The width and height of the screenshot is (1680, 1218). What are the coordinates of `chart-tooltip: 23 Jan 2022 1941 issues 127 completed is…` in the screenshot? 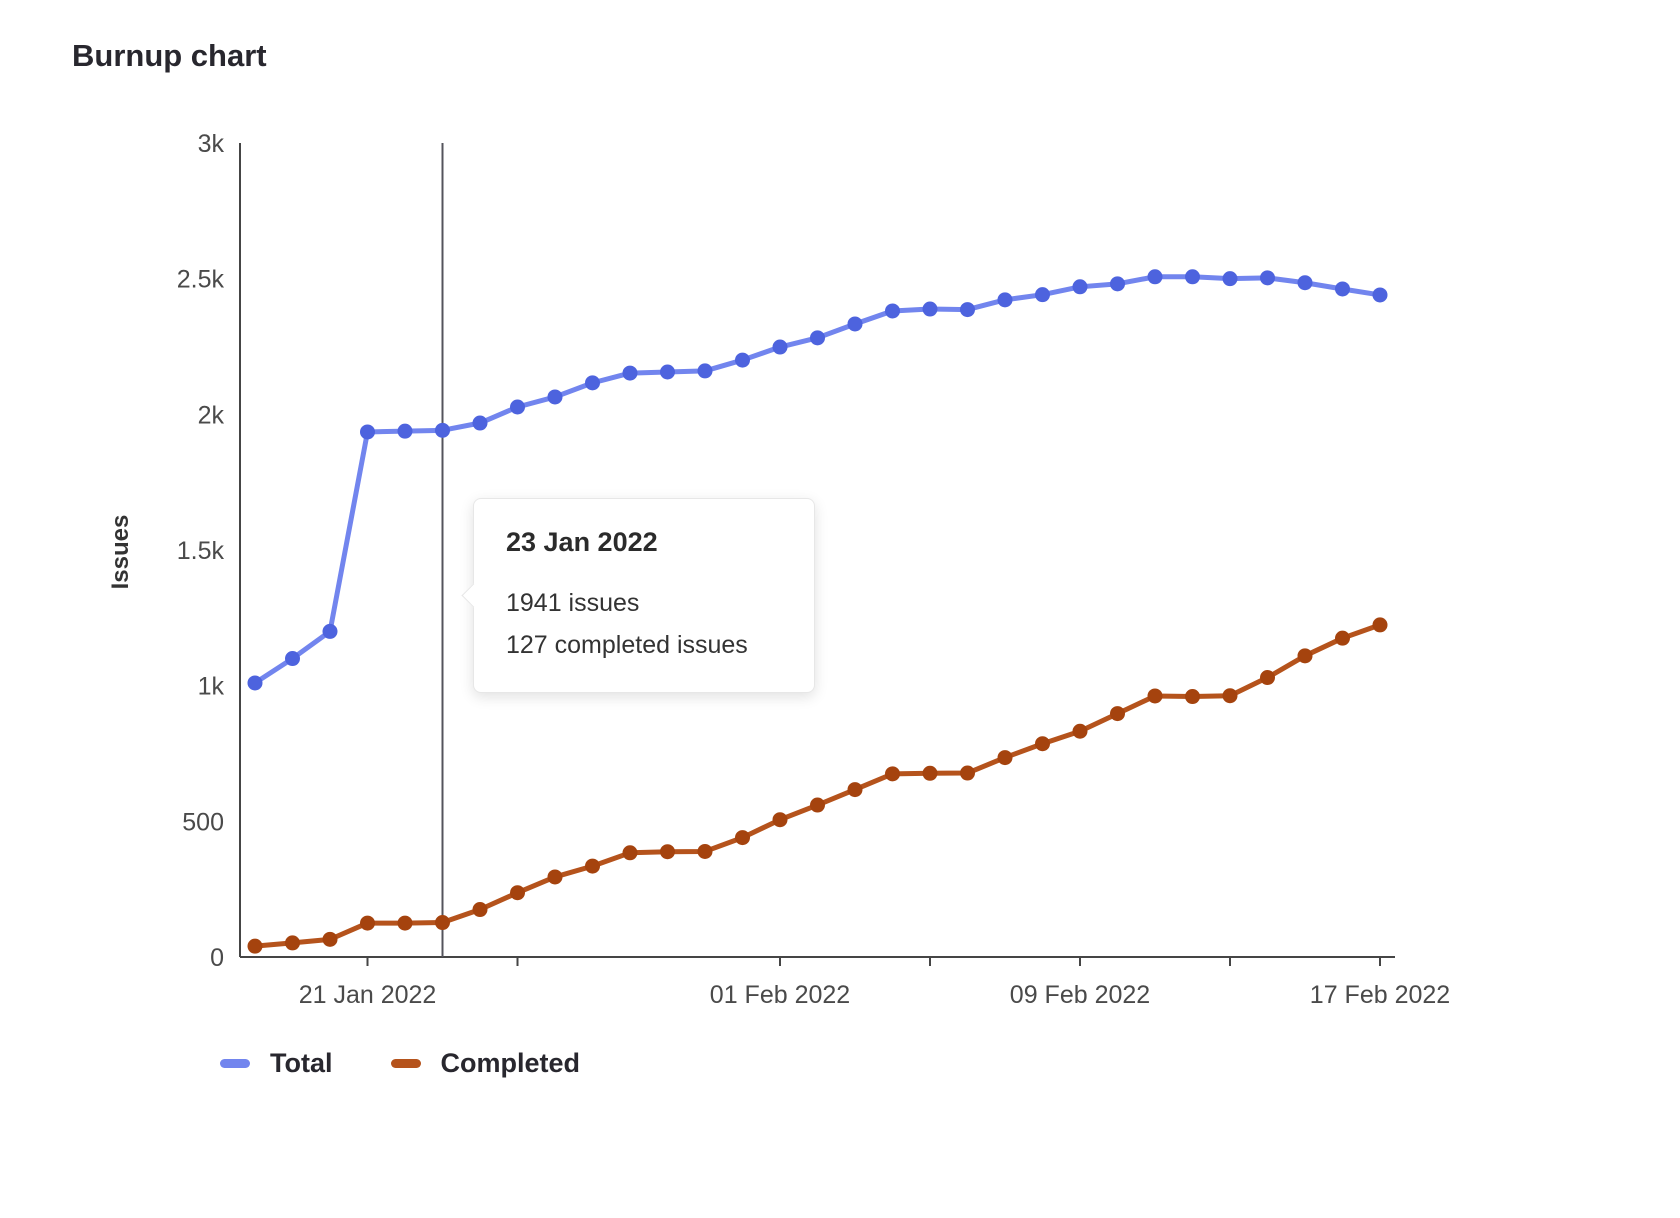 It's located at (638, 595).